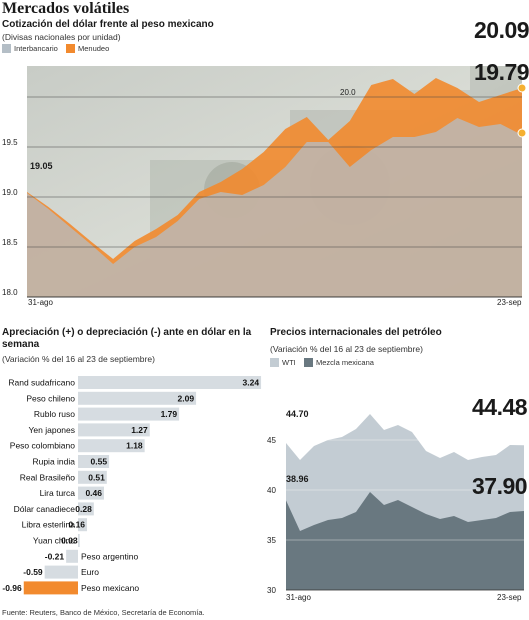  I want to click on dollar-end-menudeo: 20.09, so click(501, 30).